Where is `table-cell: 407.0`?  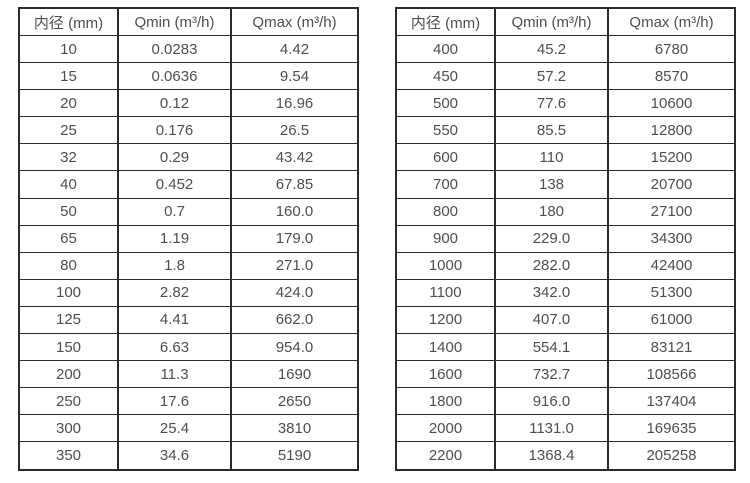
table-cell: 407.0 is located at coordinates (551, 320).